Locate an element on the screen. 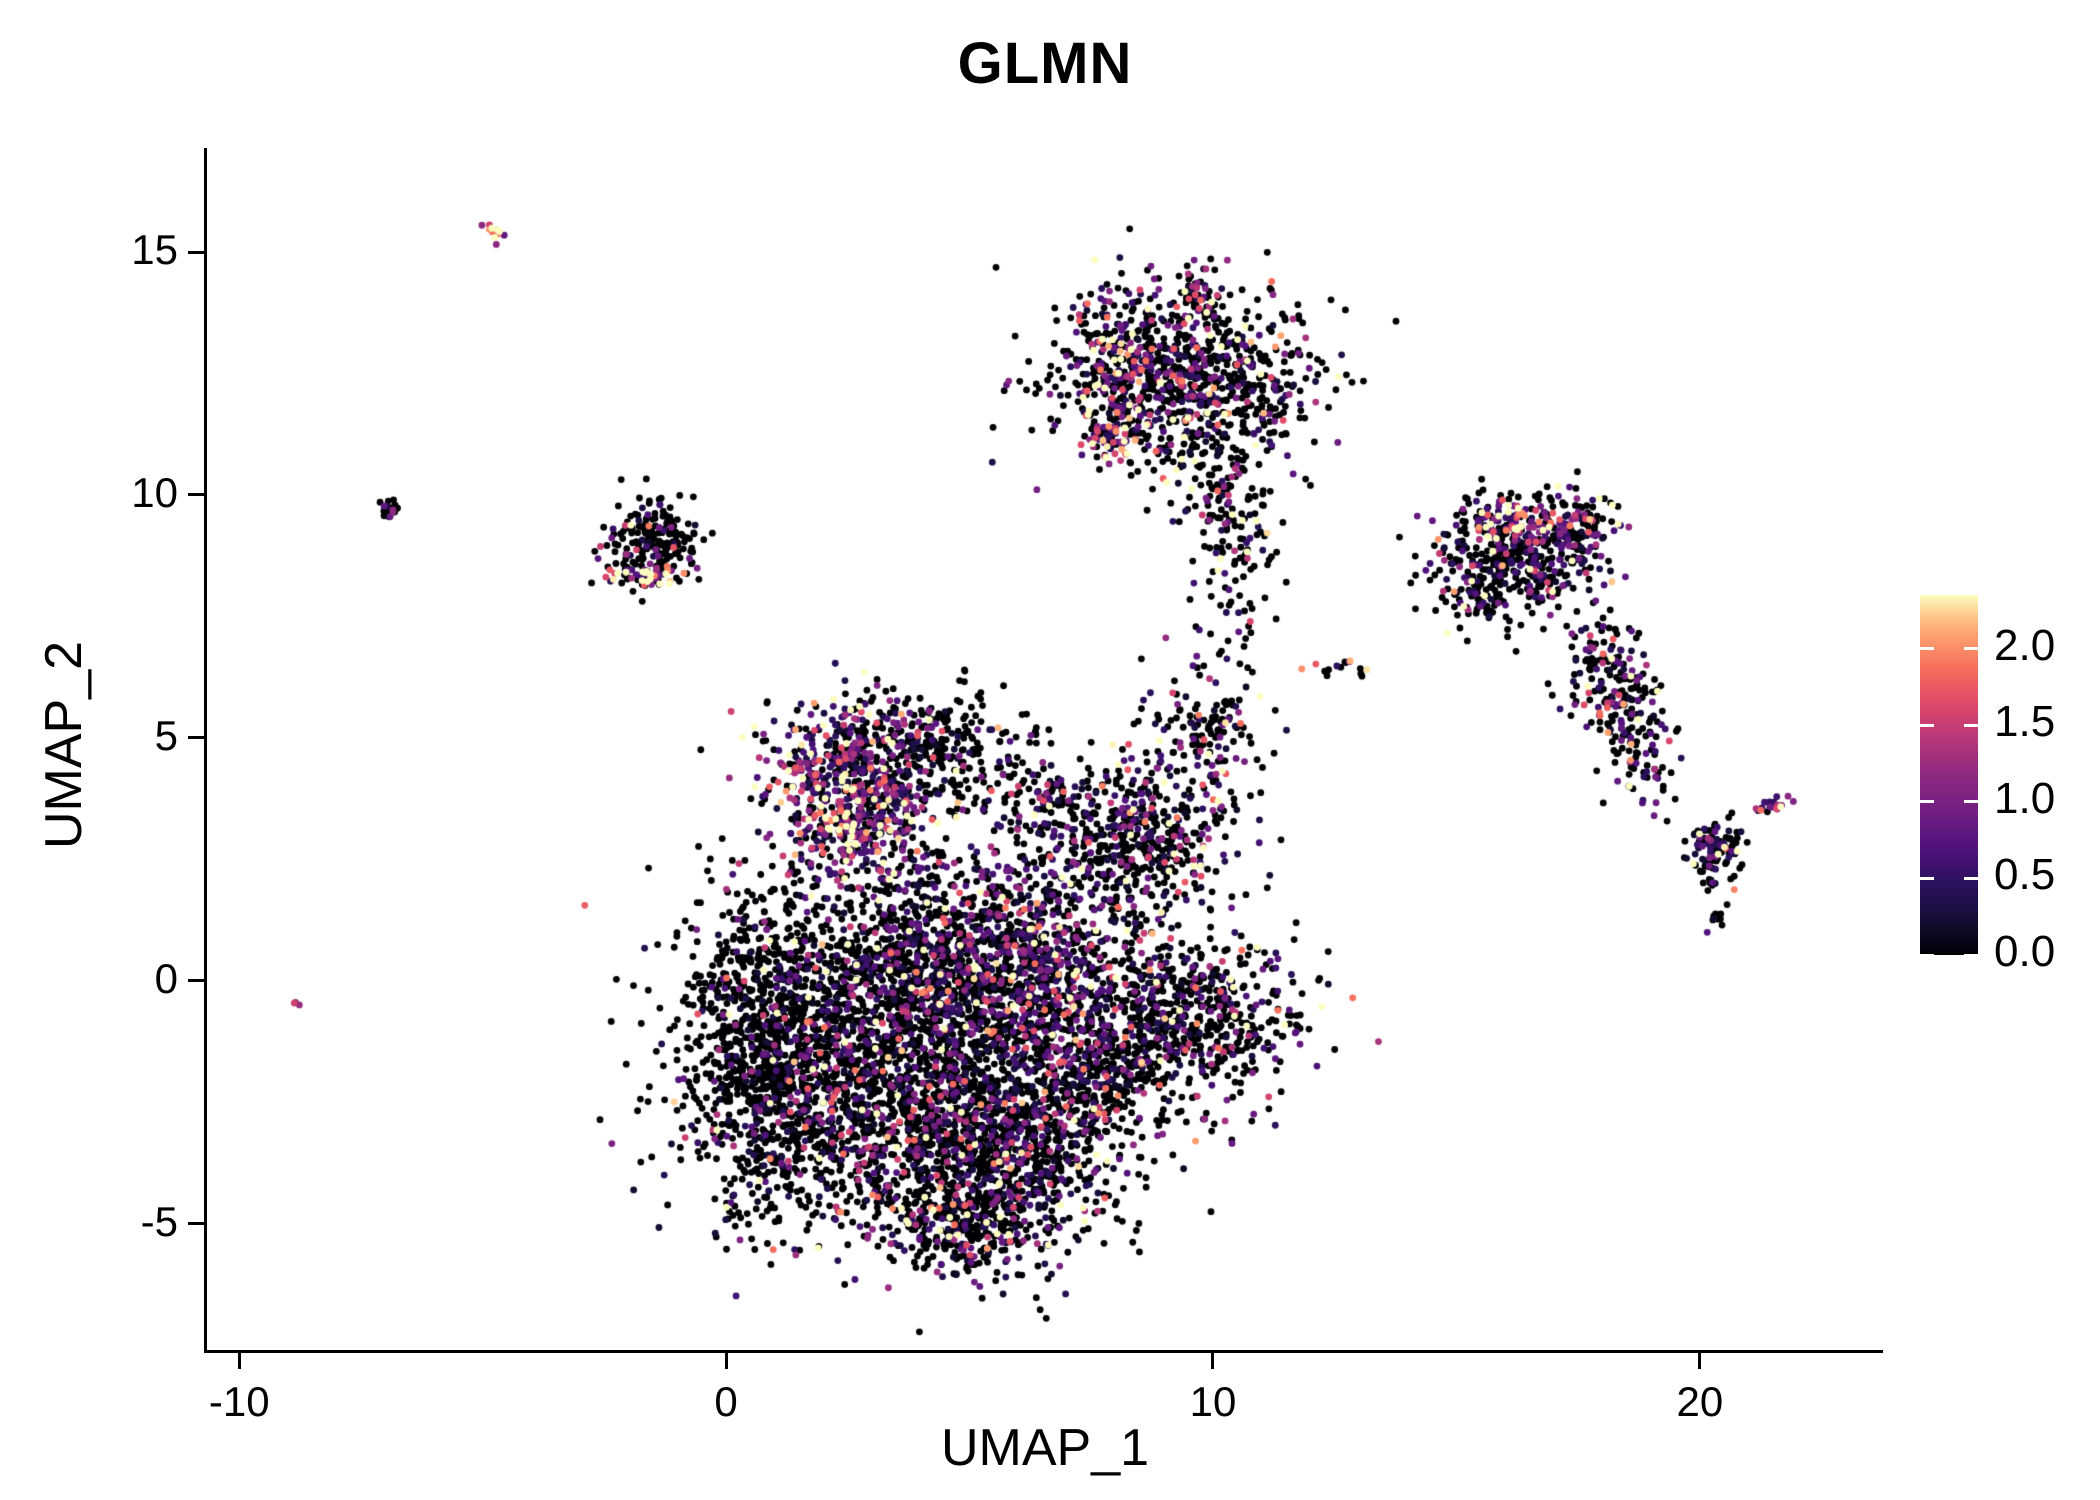 The image size is (2100, 1500). x-tick-label: 20 is located at coordinates (1700, 1401).